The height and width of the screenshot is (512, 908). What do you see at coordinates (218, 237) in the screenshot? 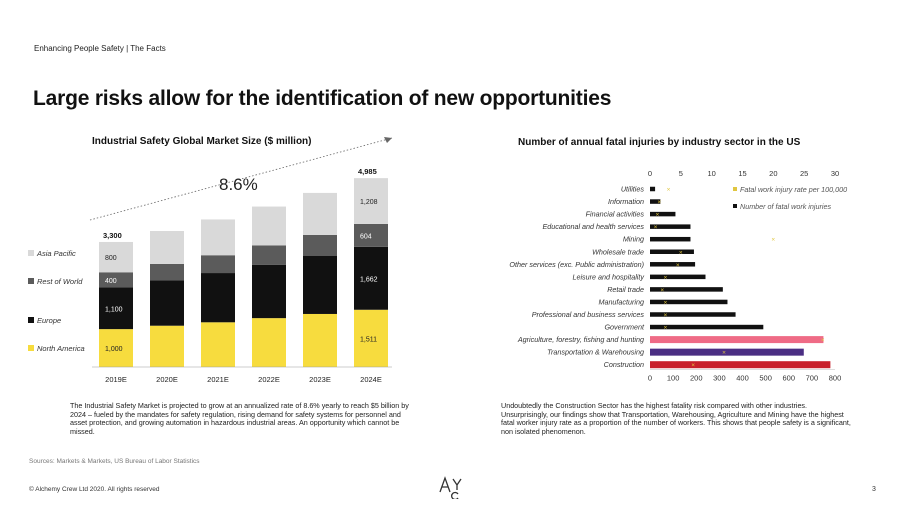
I see `bar-2021e-asia-pacific` at bounding box center [218, 237].